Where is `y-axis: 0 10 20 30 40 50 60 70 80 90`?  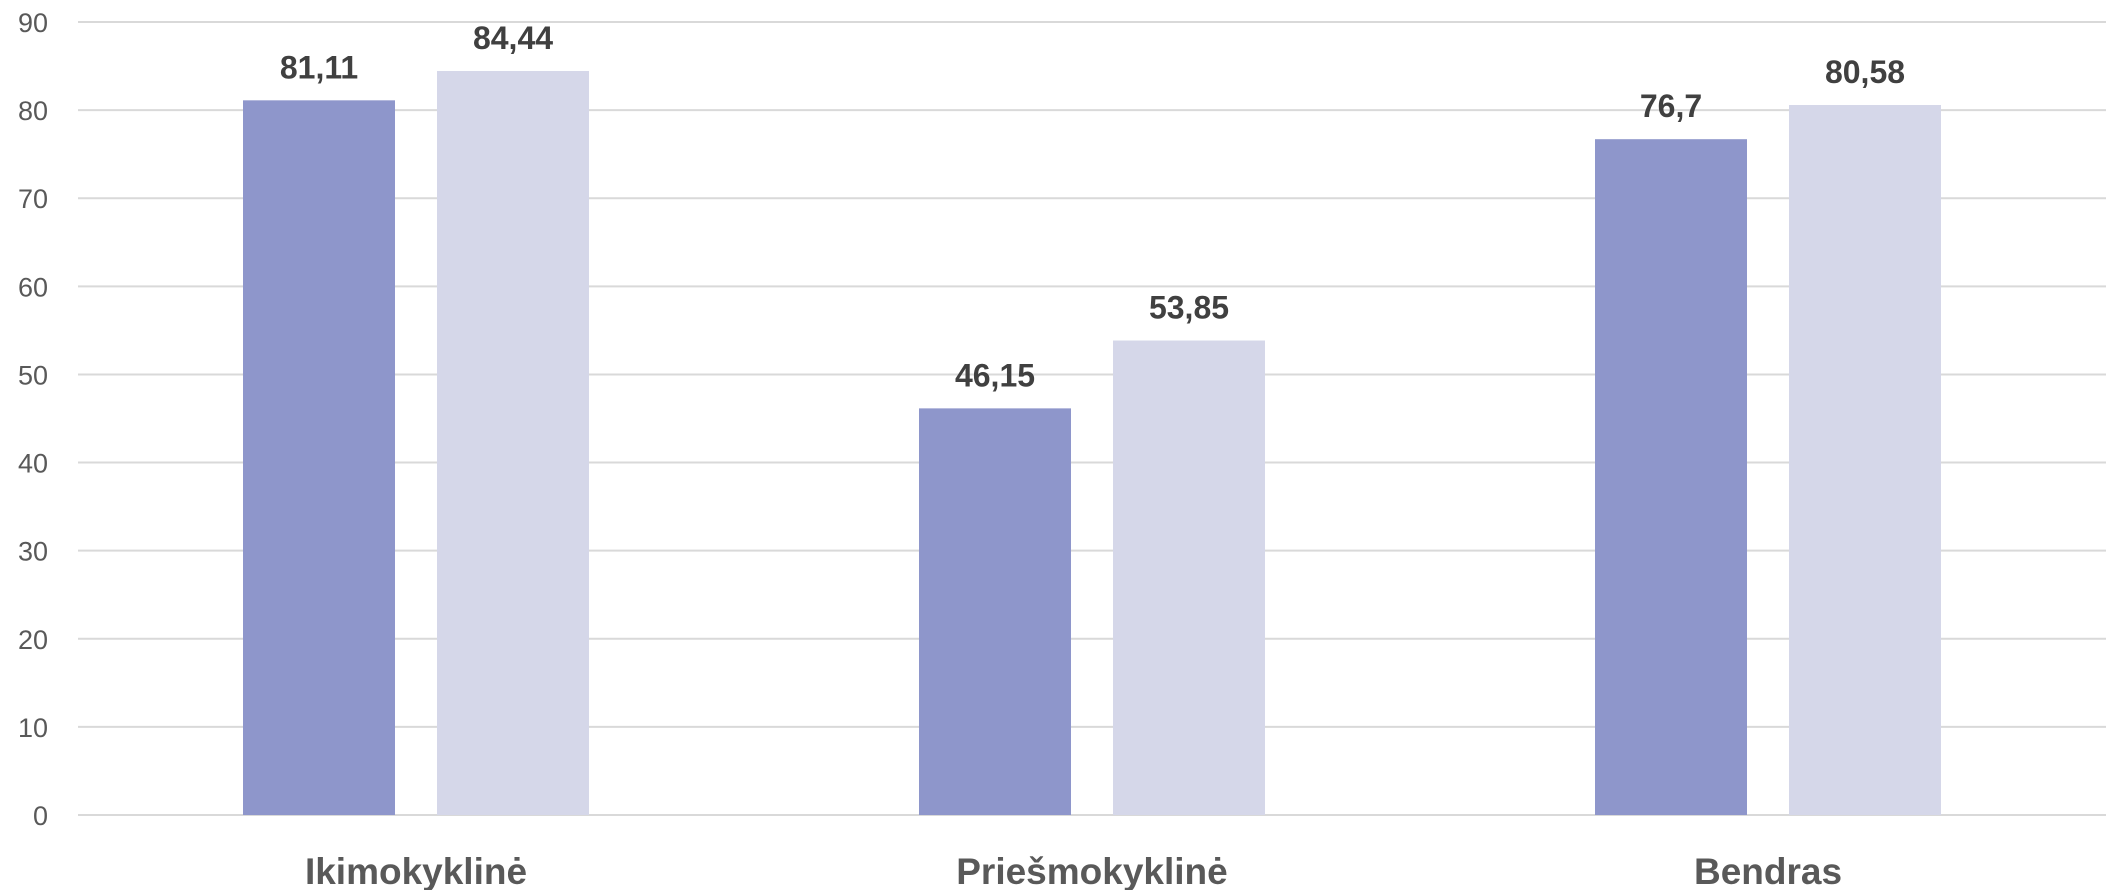 y-axis: 0 10 20 30 40 50 60 70 80 90 is located at coordinates (33, 419).